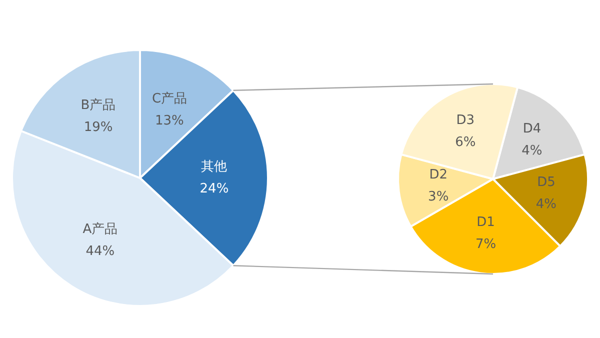 This screenshot has width=600, height=338. I want to click on slice-label: D1, so click(485, 222).